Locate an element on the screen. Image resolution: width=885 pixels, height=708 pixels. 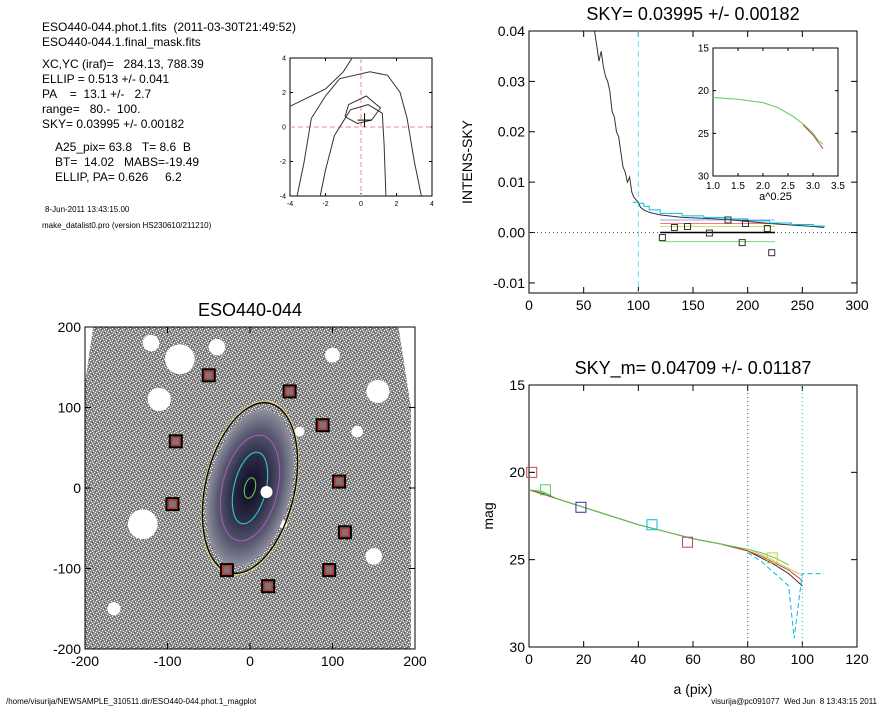
profile-series is located at coordinates (728, 214).